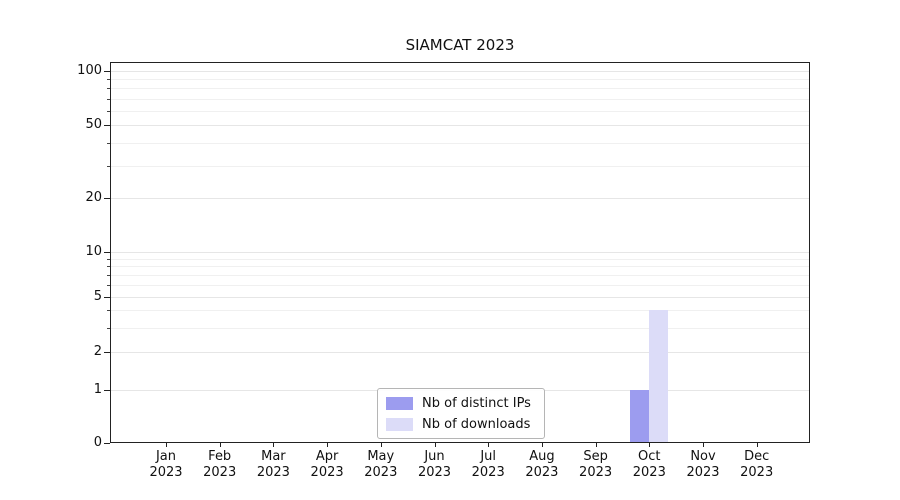 The image size is (900, 500). Describe the element at coordinates (273, 464) in the screenshot. I see `x-tick-label: Mar 2023` at that location.